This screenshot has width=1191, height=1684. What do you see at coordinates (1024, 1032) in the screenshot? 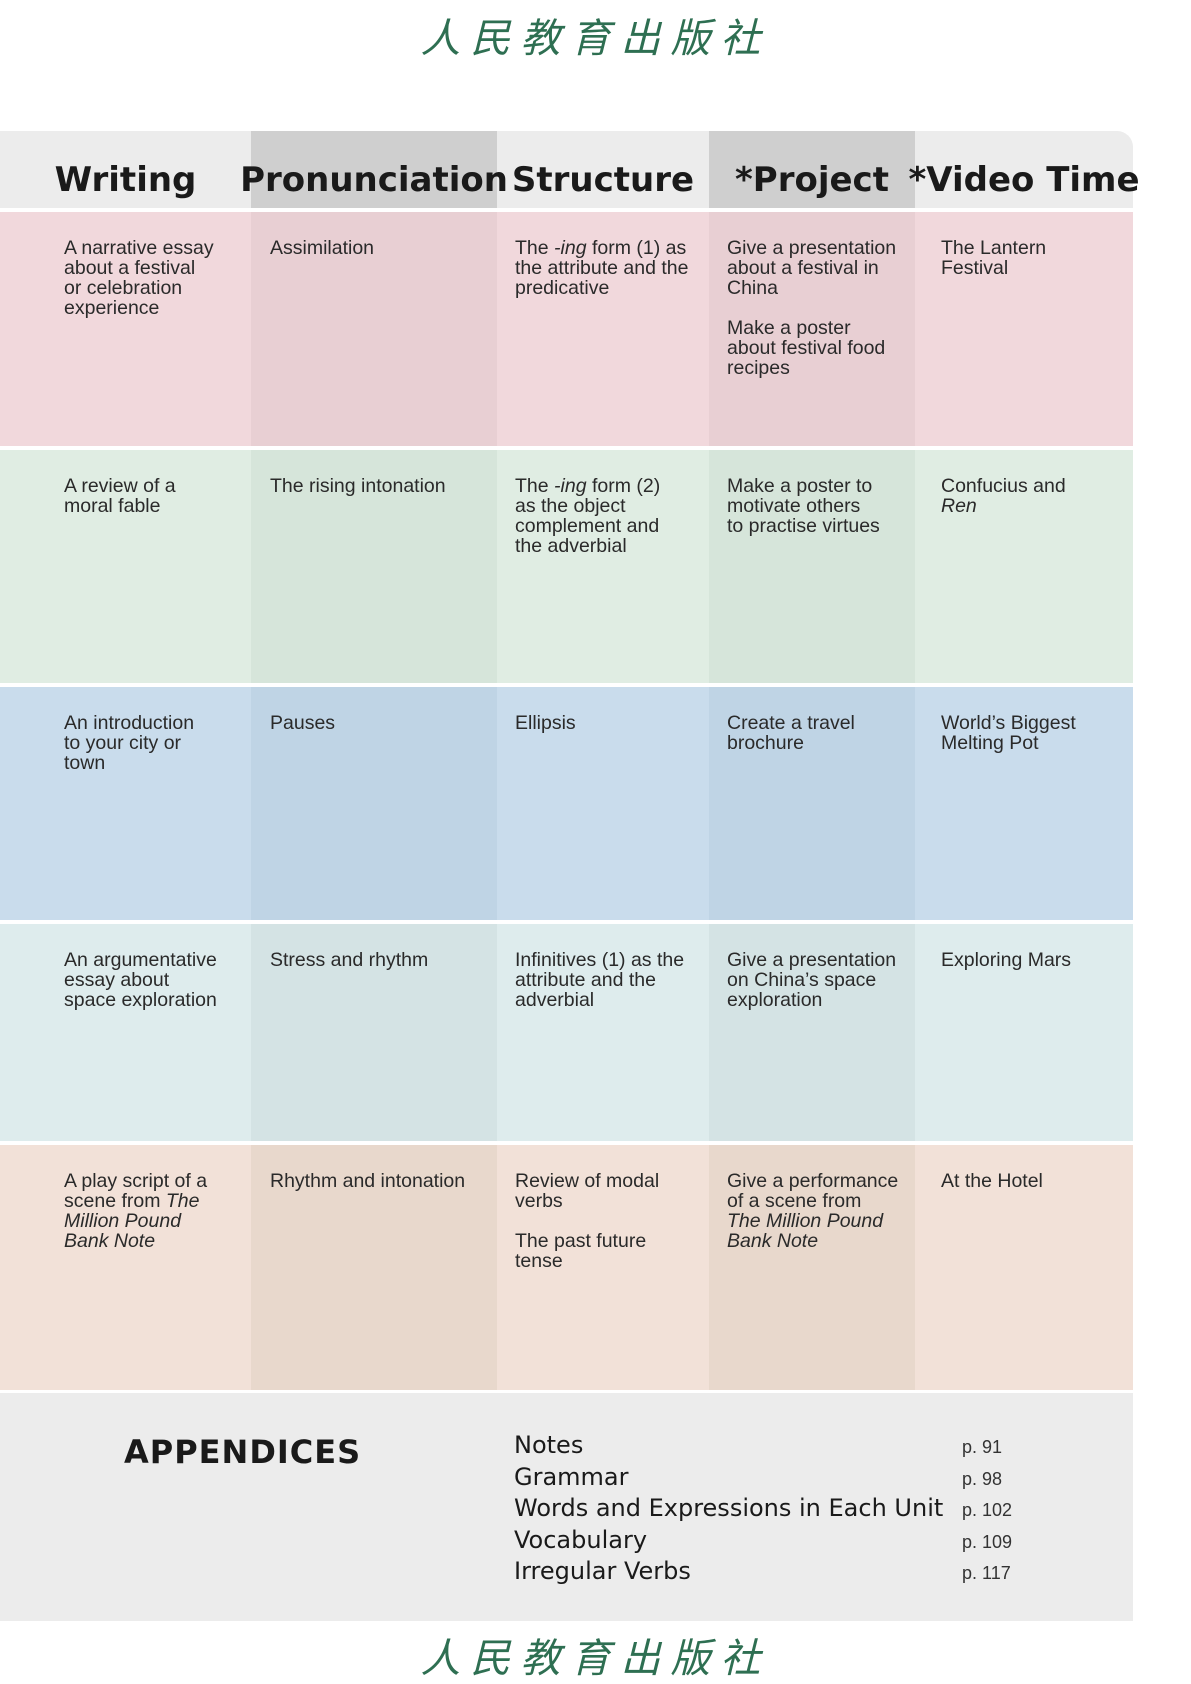
I see `cell-video-time: Exploring Mars` at bounding box center [1024, 1032].